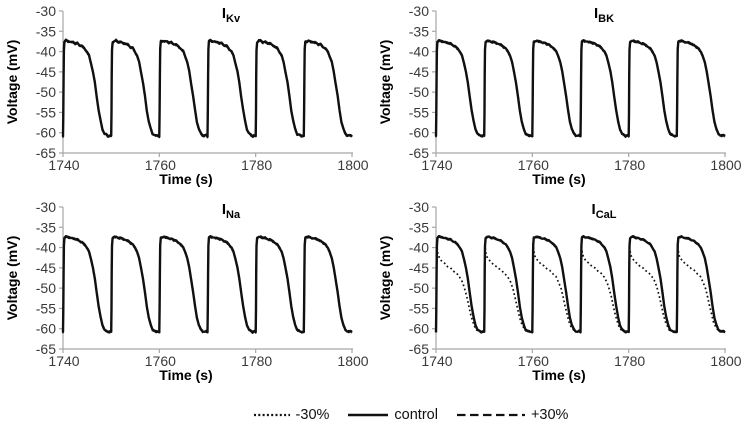 The image size is (747, 430). I want to click on legend-item-control: control, so click(392, 415).